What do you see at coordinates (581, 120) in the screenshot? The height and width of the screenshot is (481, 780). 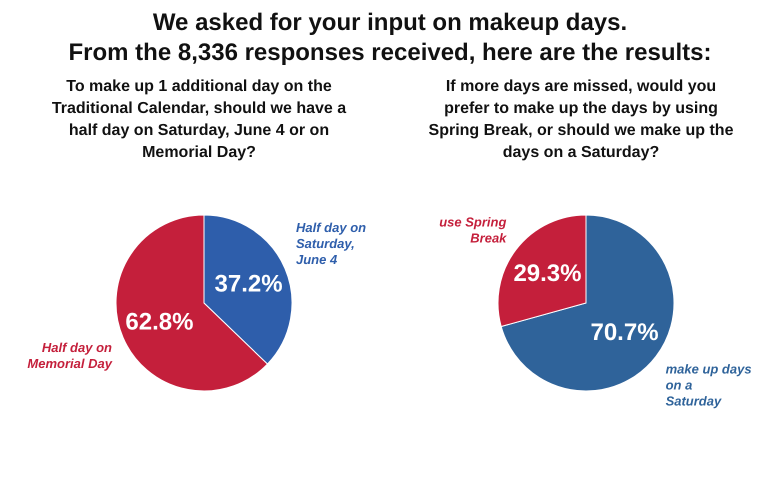 I see `chart-title: If more days are missed, would you prefer to make up the days by using Spring Break, or should we make up the days on a Saturday?` at bounding box center [581, 120].